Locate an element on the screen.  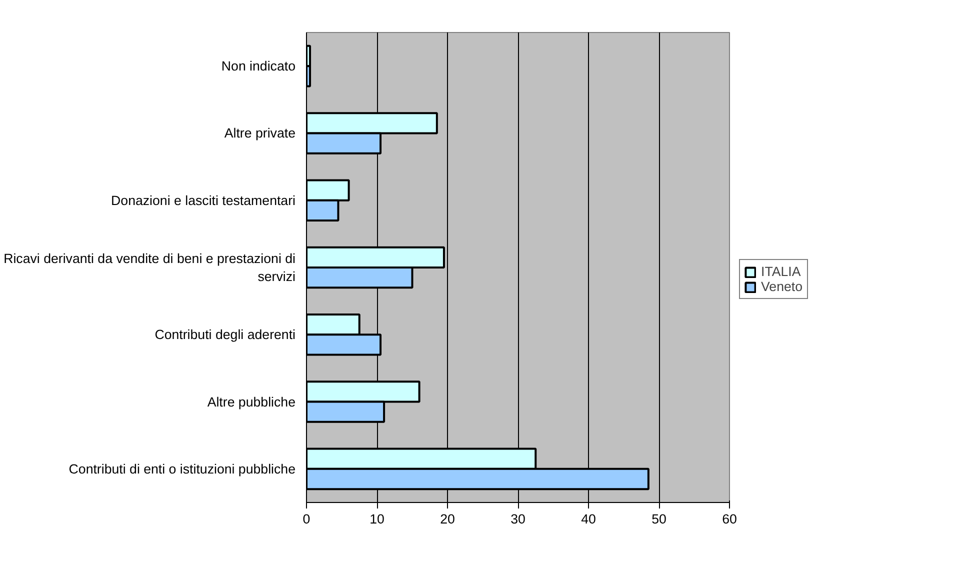
x-tick-label: 50 is located at coordinates (659, 519).